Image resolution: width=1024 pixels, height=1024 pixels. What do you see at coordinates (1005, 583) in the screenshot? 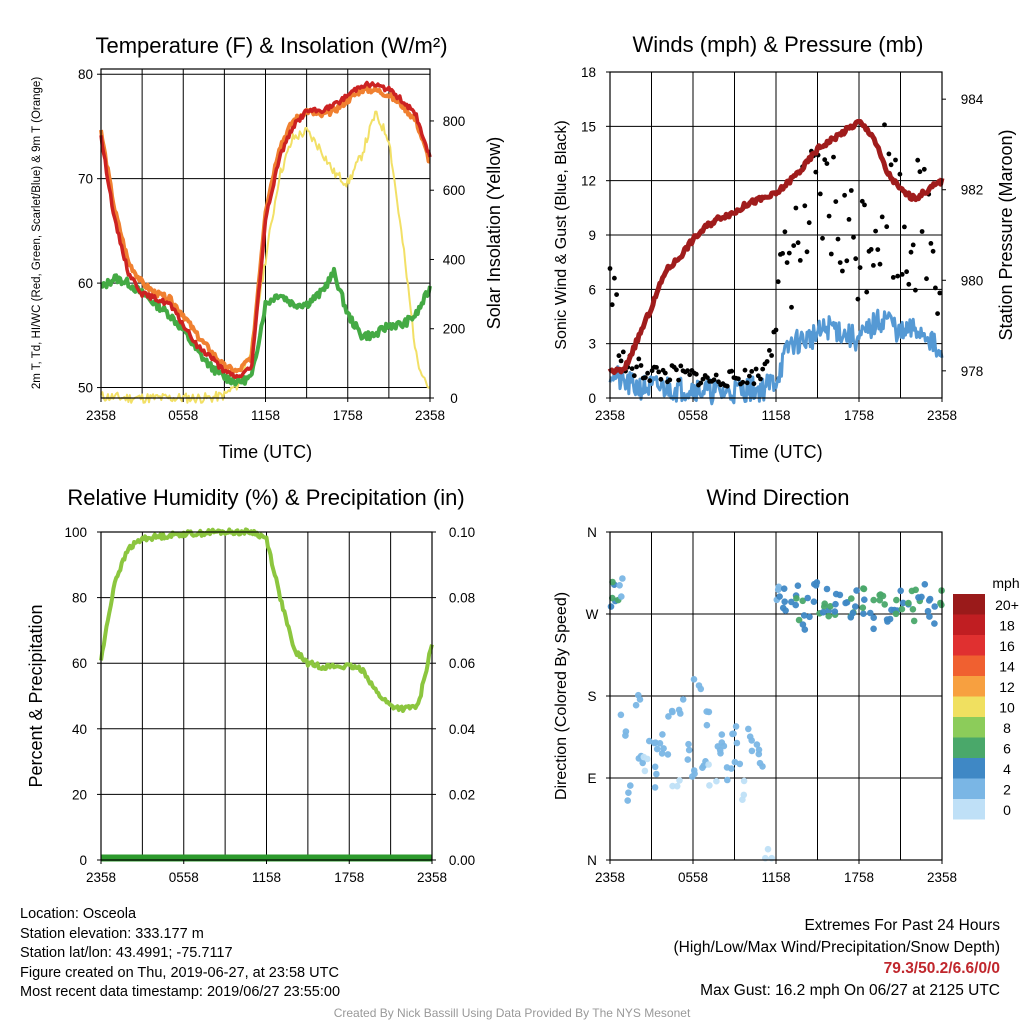
I see `legend-title: mph` at bounding box center [1005, 583].